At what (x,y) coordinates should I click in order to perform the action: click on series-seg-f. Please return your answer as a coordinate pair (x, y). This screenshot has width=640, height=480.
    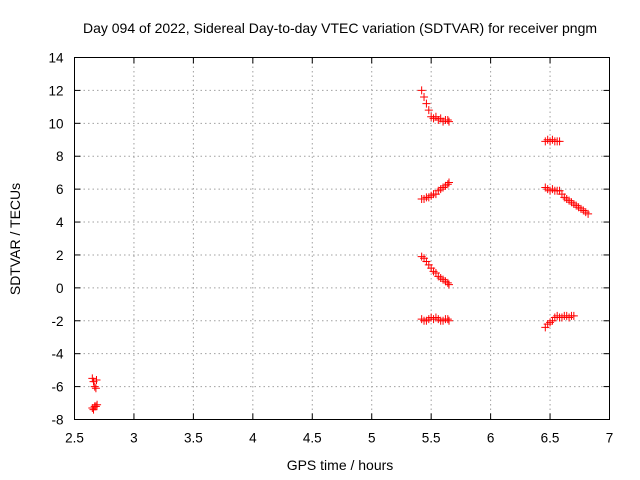
    Looking at the image, I should click on (435, 319).